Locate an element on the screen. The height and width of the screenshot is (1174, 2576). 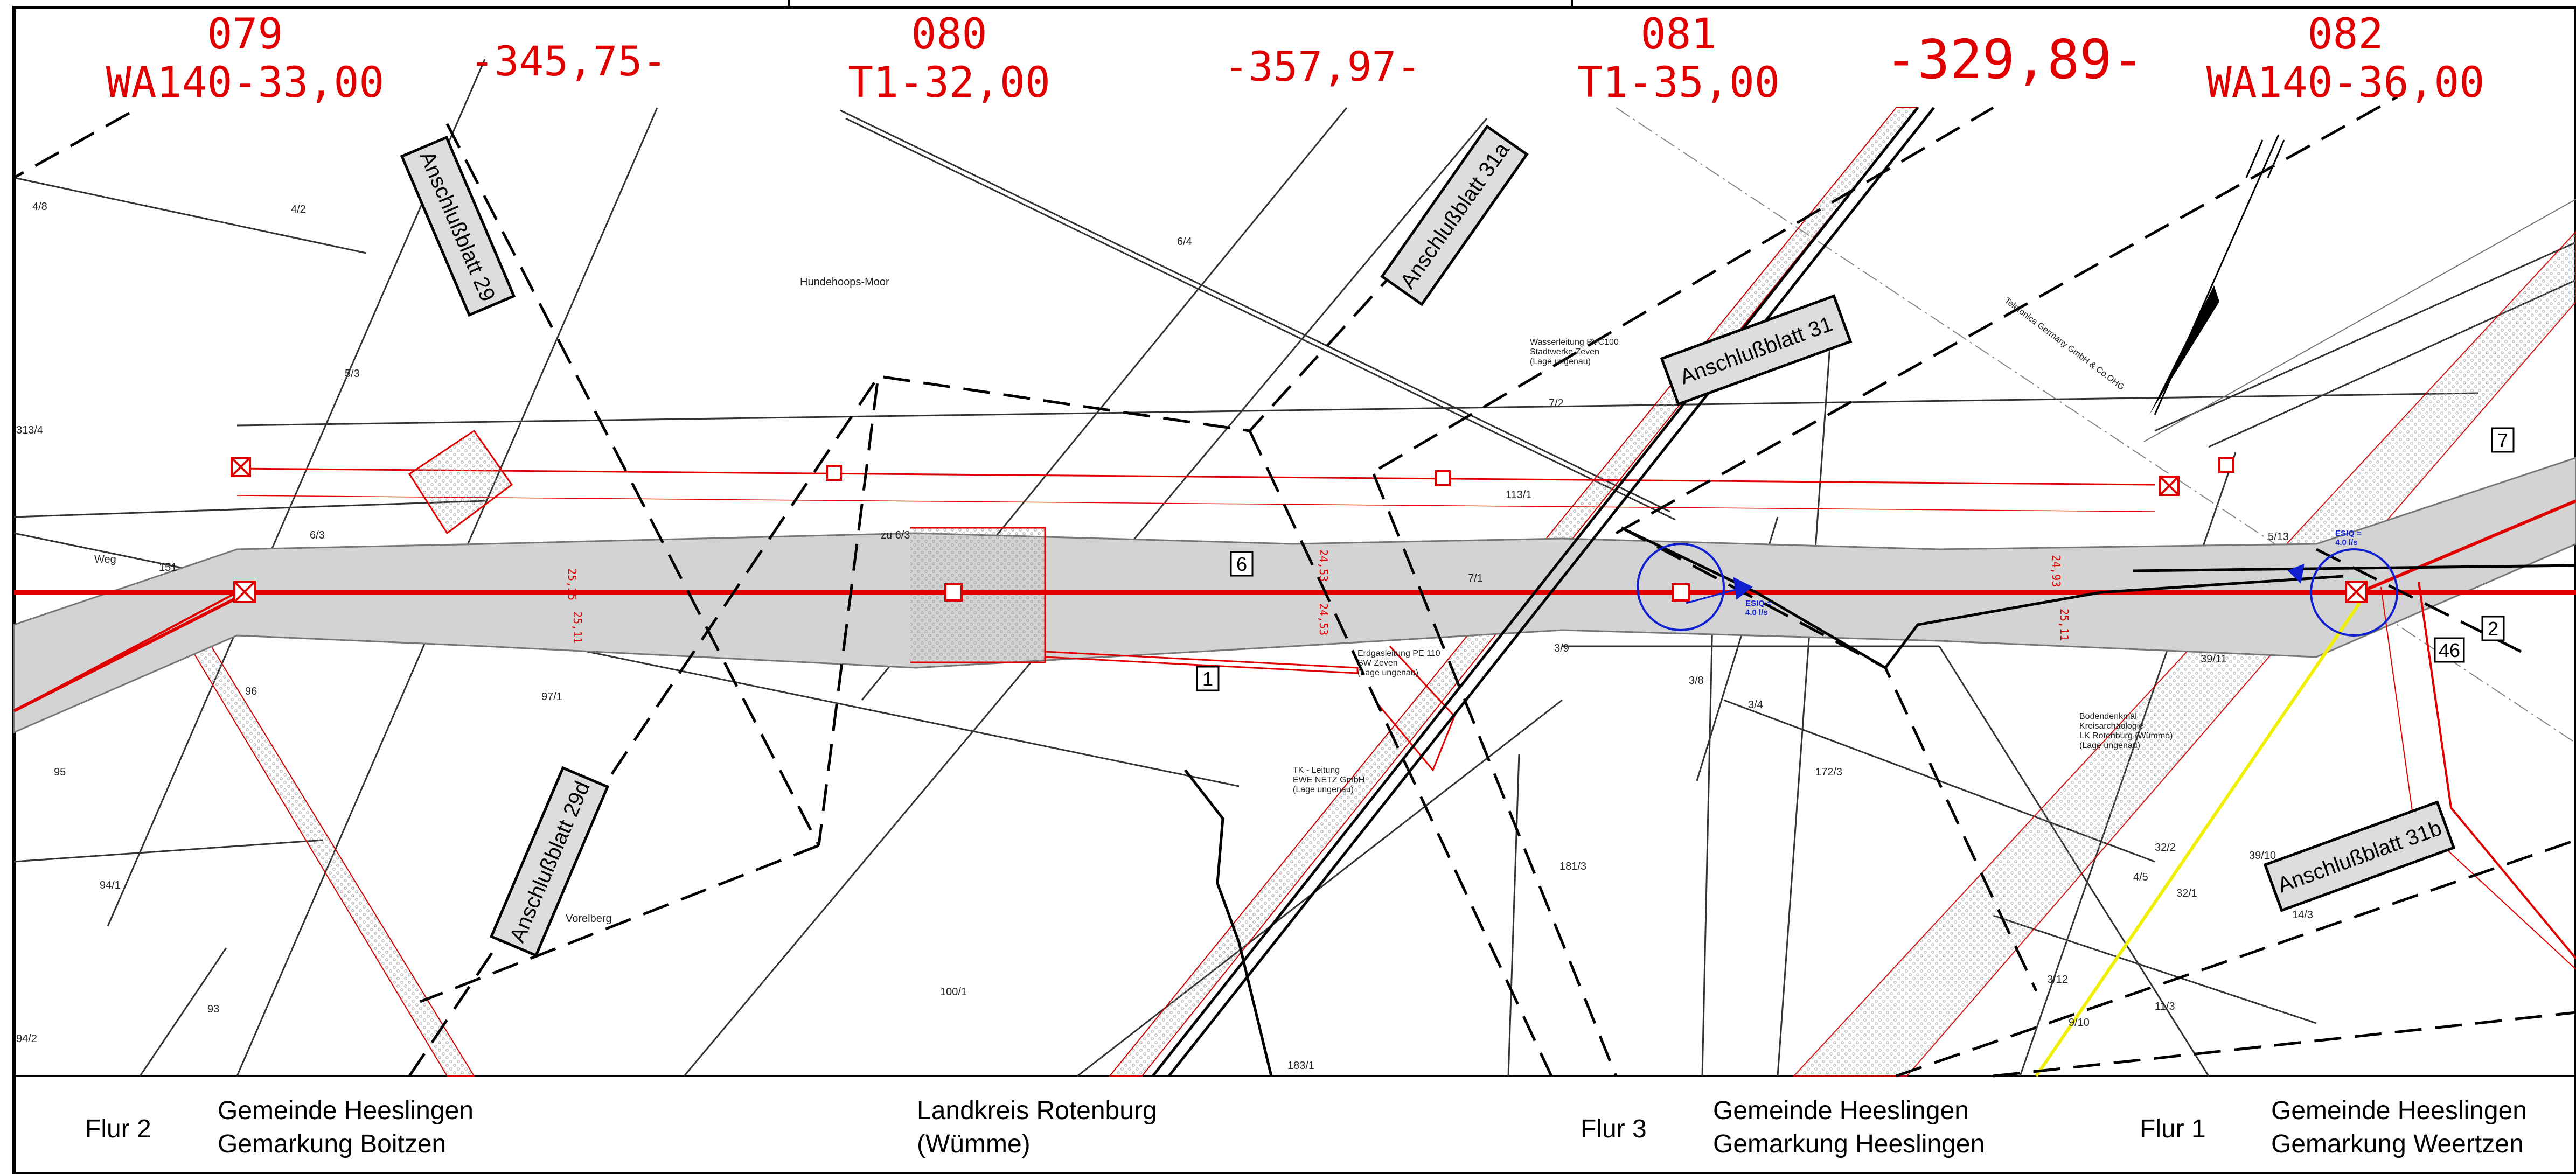
gas-owner-label: SW Zeven is located at coordinates (1377, 663).